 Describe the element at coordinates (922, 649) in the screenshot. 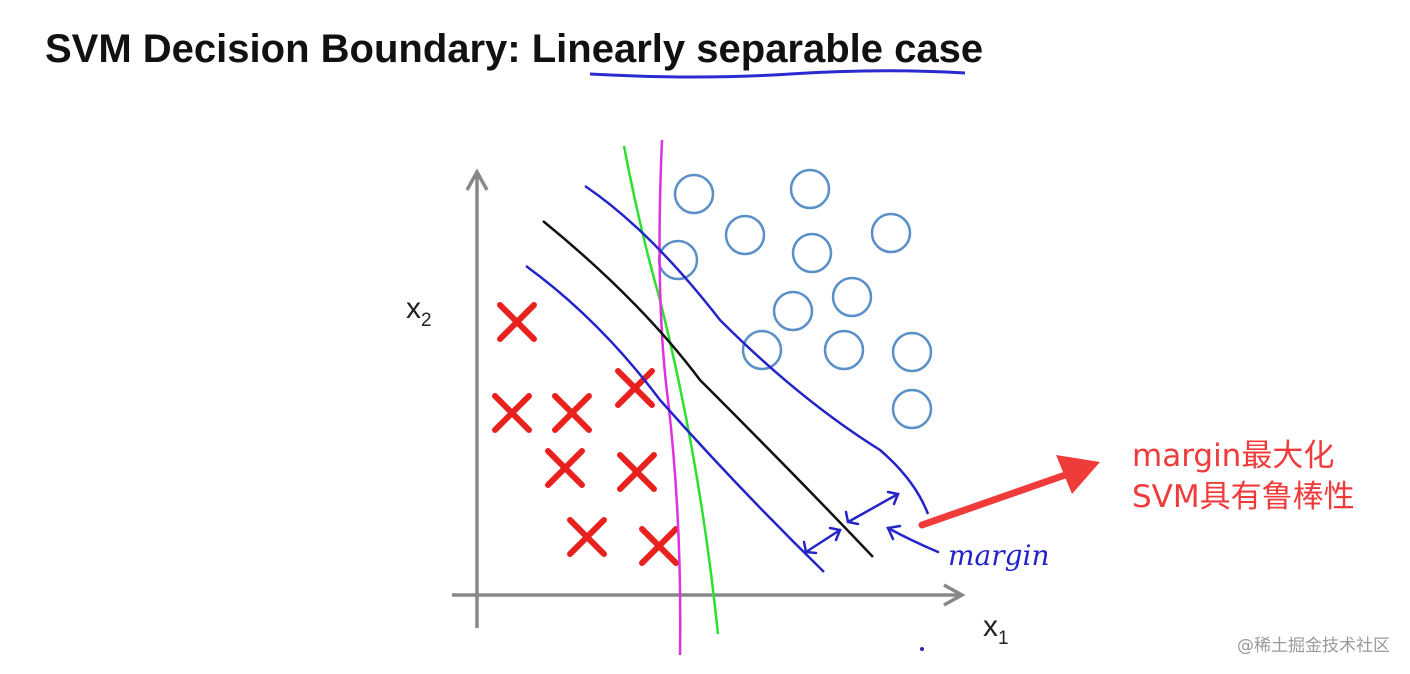

I see `dot` at that location.